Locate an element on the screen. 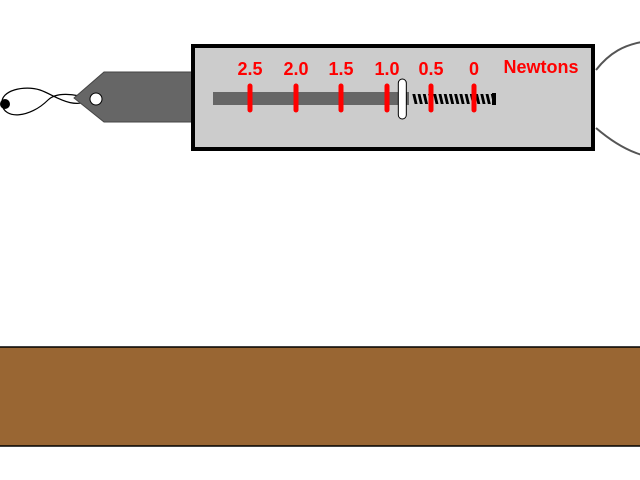 The image size is (640, 480). tick-label-0: 0 is located at coordinates (474, 69).